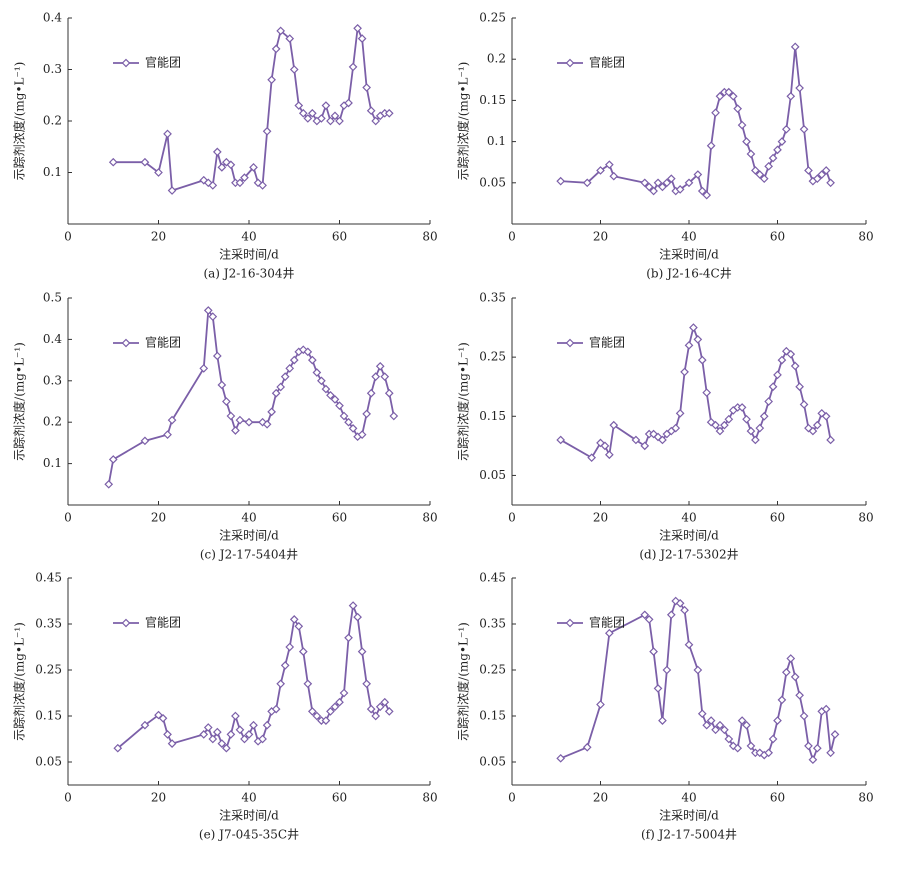  What do you see at coordinates (48, 578) in the screenshot?
I see `y-tick-label: 0.45` at bounding box center [48, 578].